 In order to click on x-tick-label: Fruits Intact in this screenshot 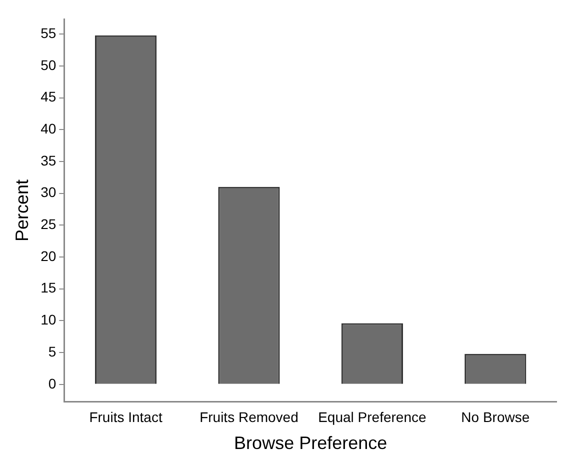, I will do `click(125, 416)`.